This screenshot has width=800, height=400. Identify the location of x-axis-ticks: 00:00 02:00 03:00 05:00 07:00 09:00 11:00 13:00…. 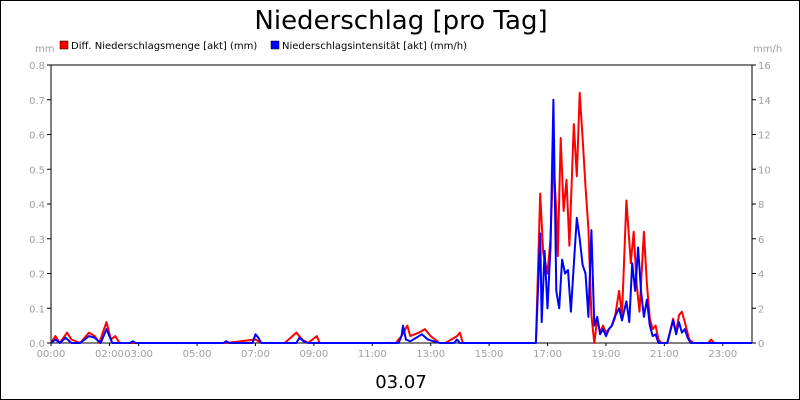
(387, 351).